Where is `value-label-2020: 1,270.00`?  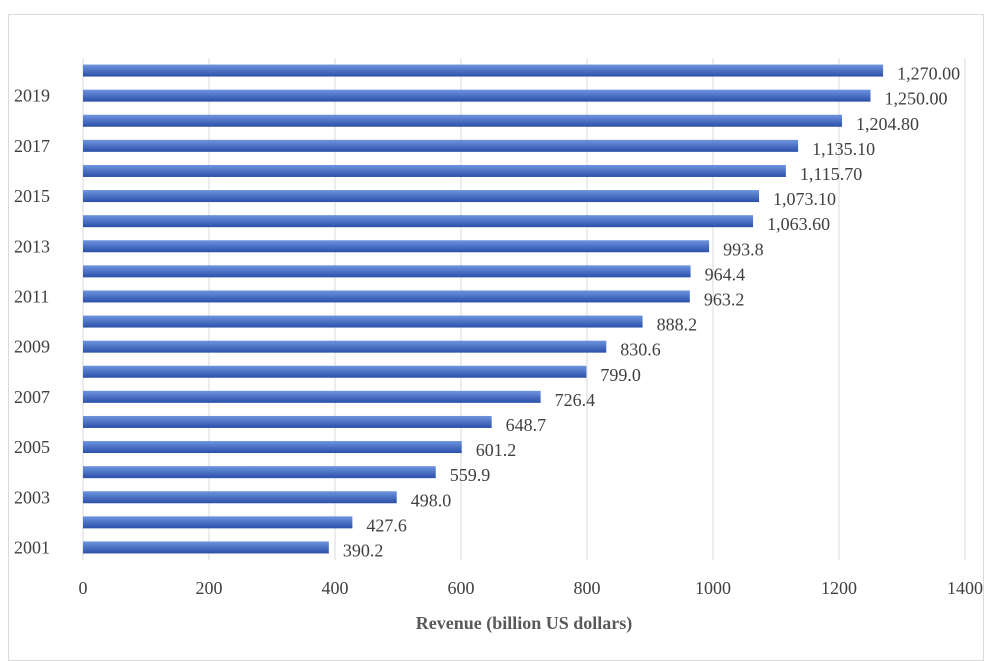 value-label-2020: 1,270.00 is located at coordinates (928, 74).